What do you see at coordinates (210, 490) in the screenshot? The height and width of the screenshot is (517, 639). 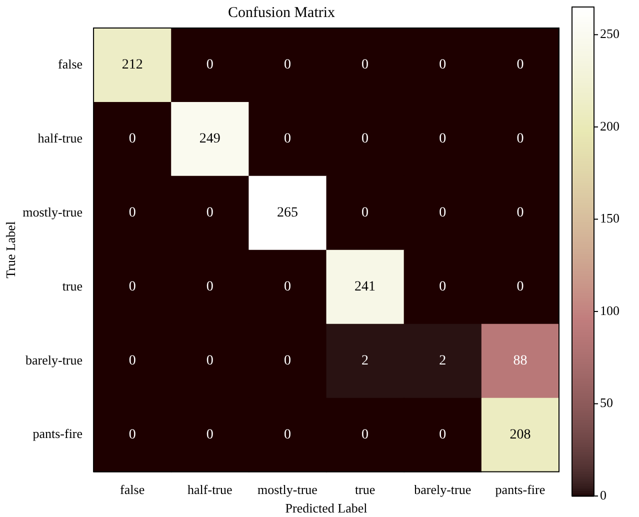 I see `x-tick-label: half-true` at bounding box center [210, 490].